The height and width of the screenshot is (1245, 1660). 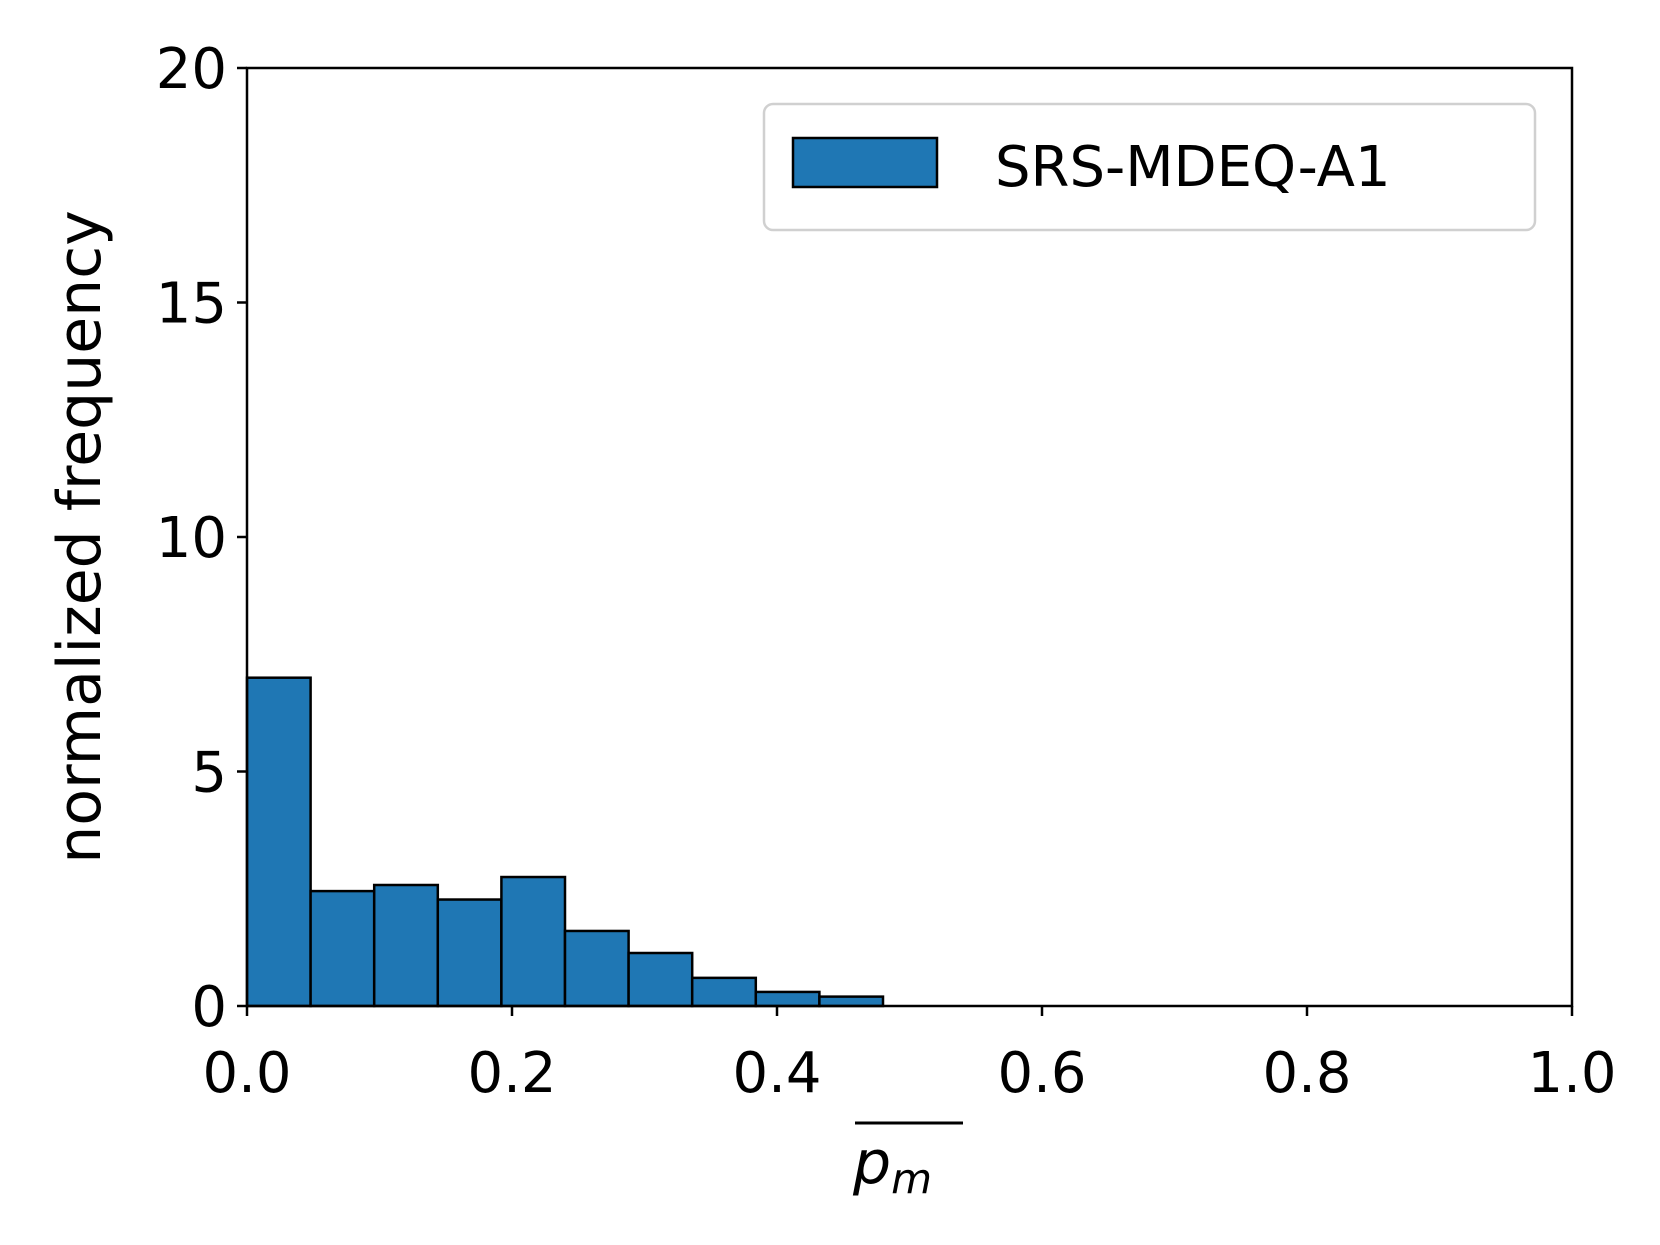 I want to click on x-tick-label: 0.0, so click(x=246, y=1073).